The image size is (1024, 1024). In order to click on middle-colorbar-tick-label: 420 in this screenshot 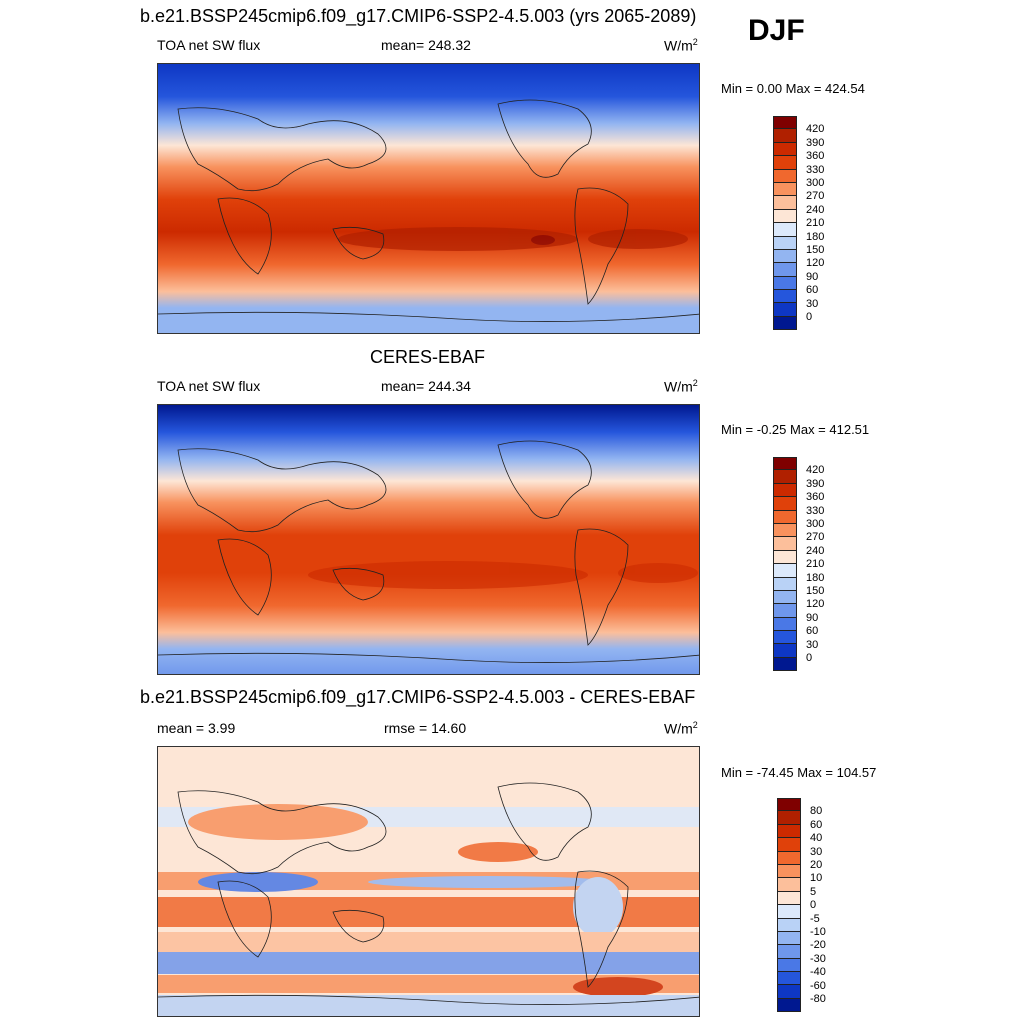, I will do `click(815, 470)`.